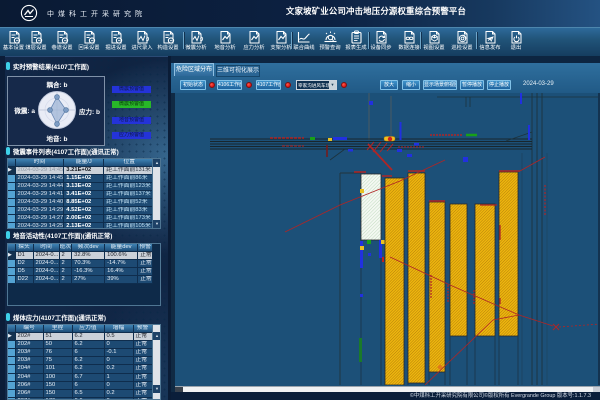 The width and height of the screenshot is (600, 400). Describe the element at coordinates (57, 138) in the screenshot. I see `svg-text: 地音: b` at that location.